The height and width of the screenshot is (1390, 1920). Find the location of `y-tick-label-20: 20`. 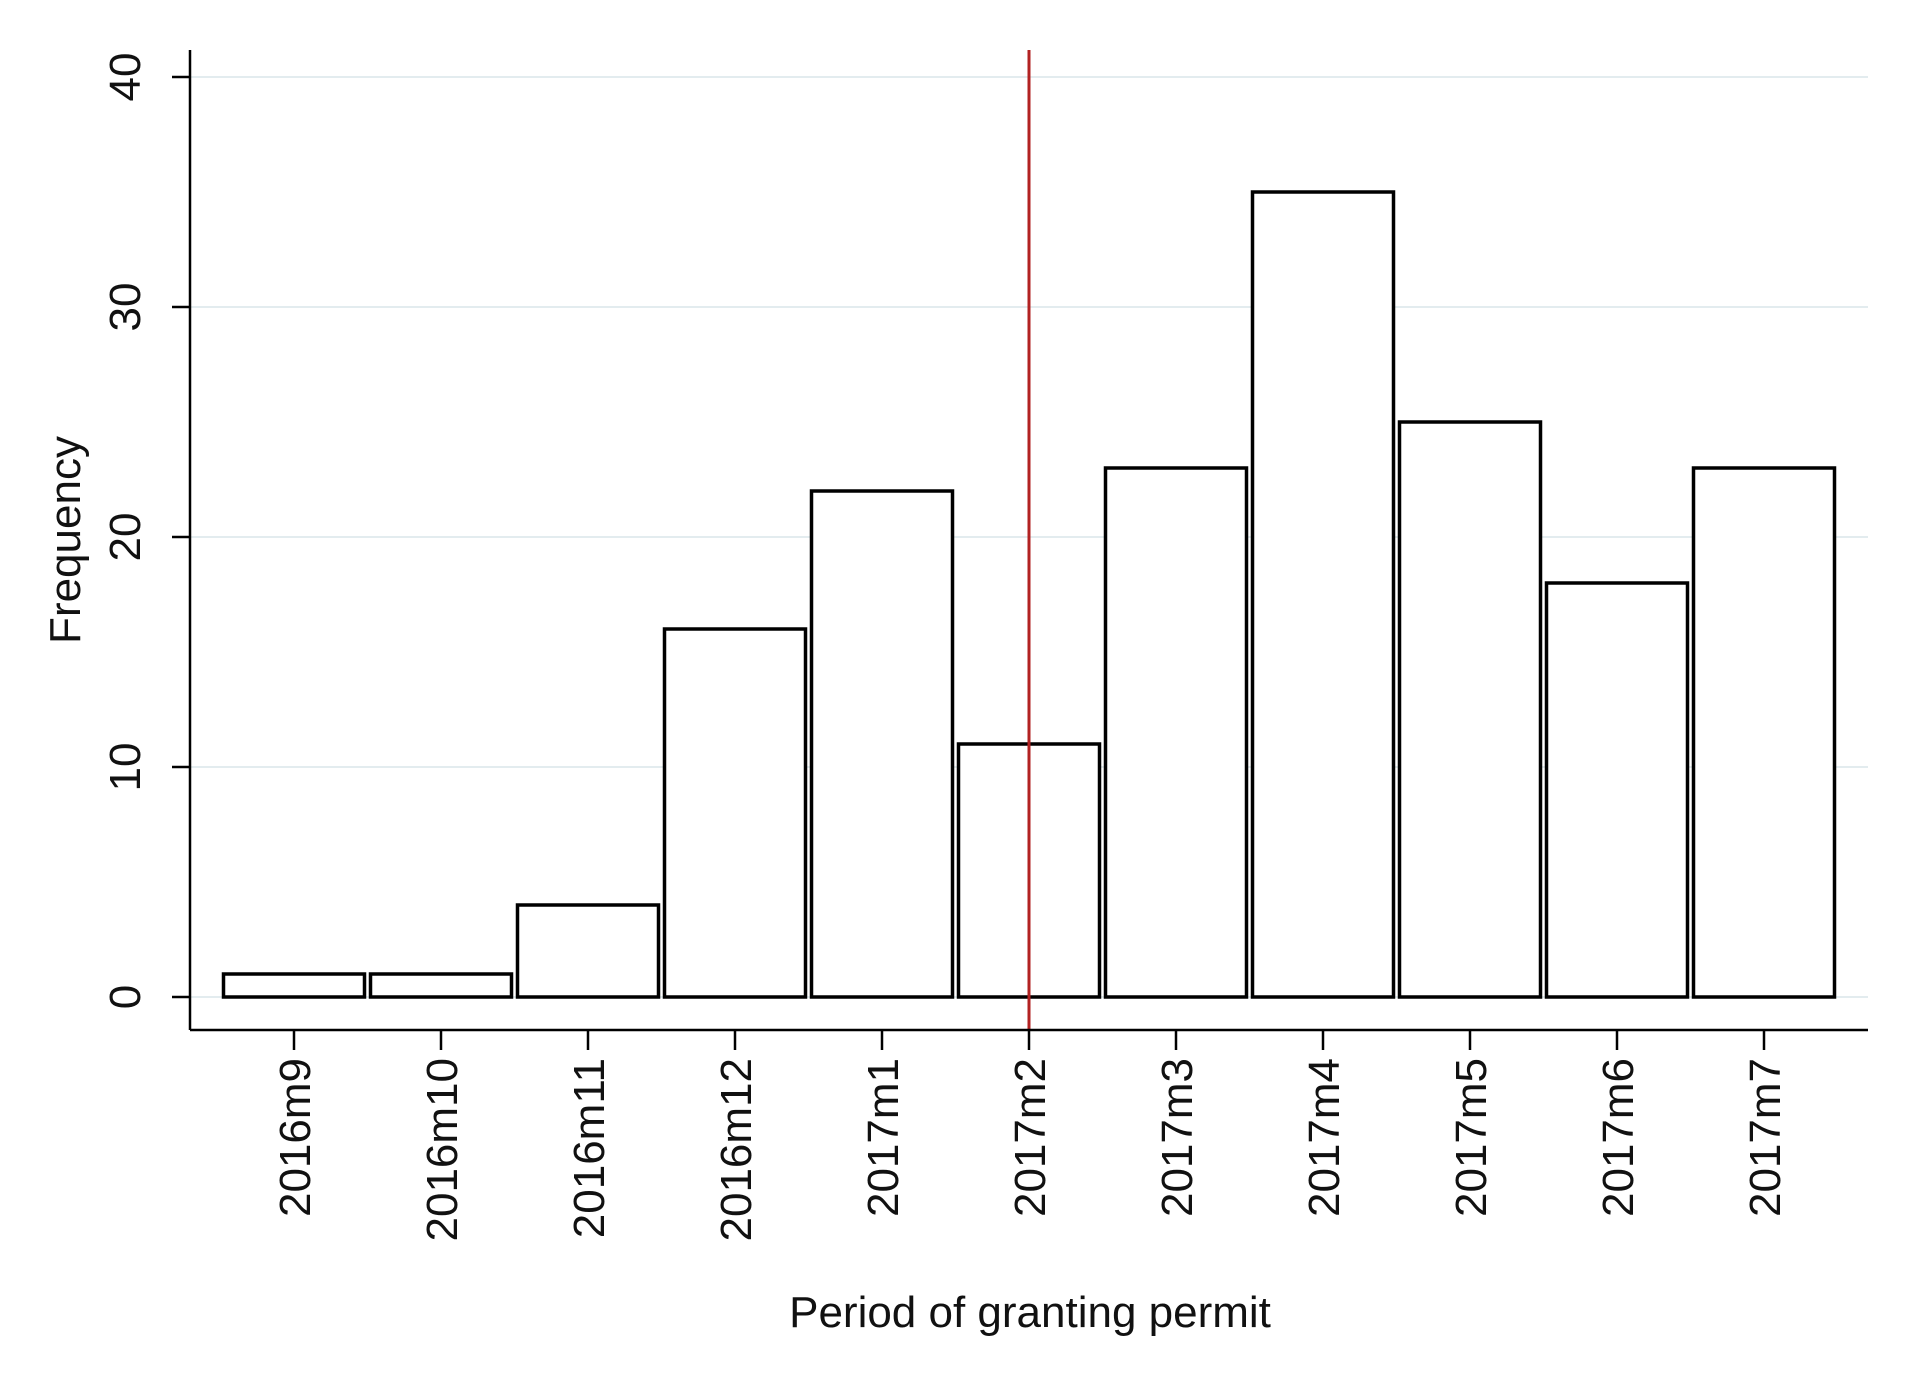

y-tick-label-20: 20 is located at coordinates (125, 537).